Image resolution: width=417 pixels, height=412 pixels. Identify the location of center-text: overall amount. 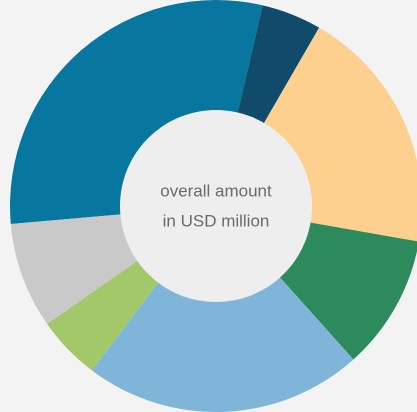
(216, 190).